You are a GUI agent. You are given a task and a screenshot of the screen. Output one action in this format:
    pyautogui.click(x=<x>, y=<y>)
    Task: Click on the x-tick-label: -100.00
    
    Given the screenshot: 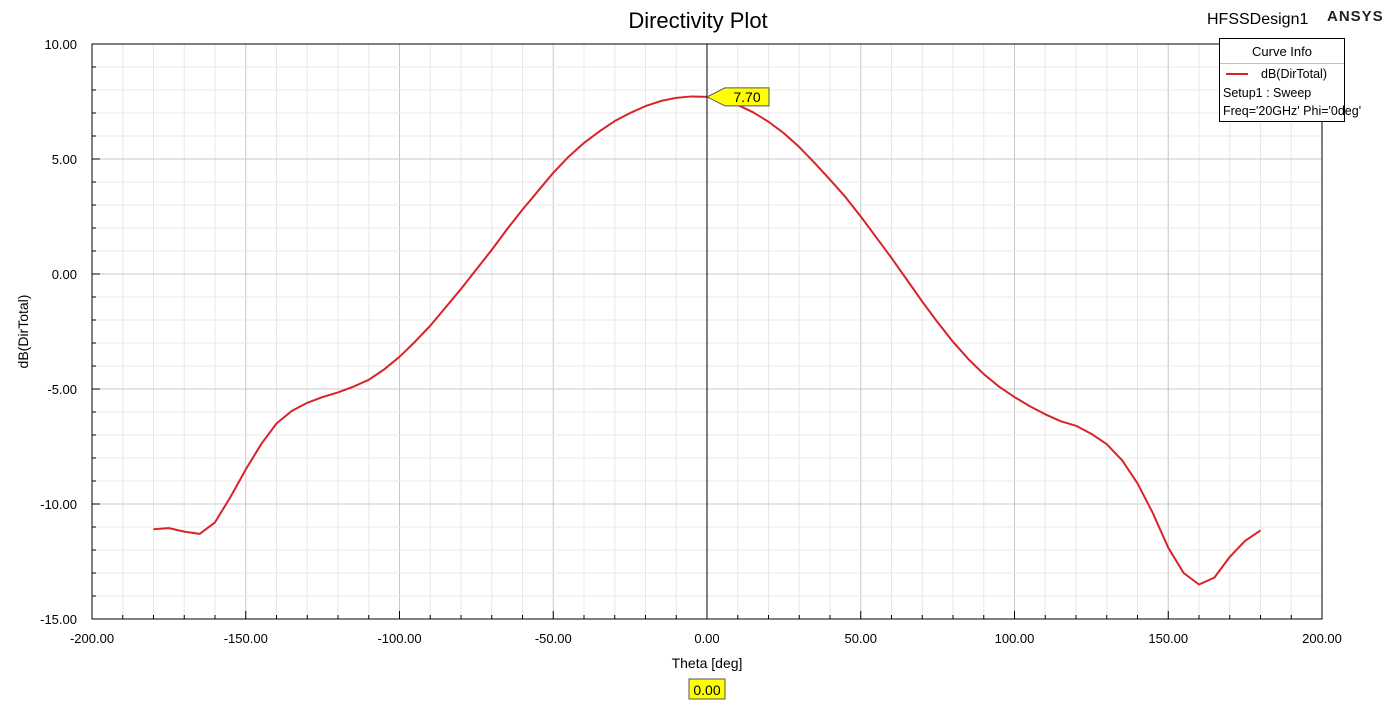 What is the action you would take?
    pyautogui.click(x=399, y=638)
    